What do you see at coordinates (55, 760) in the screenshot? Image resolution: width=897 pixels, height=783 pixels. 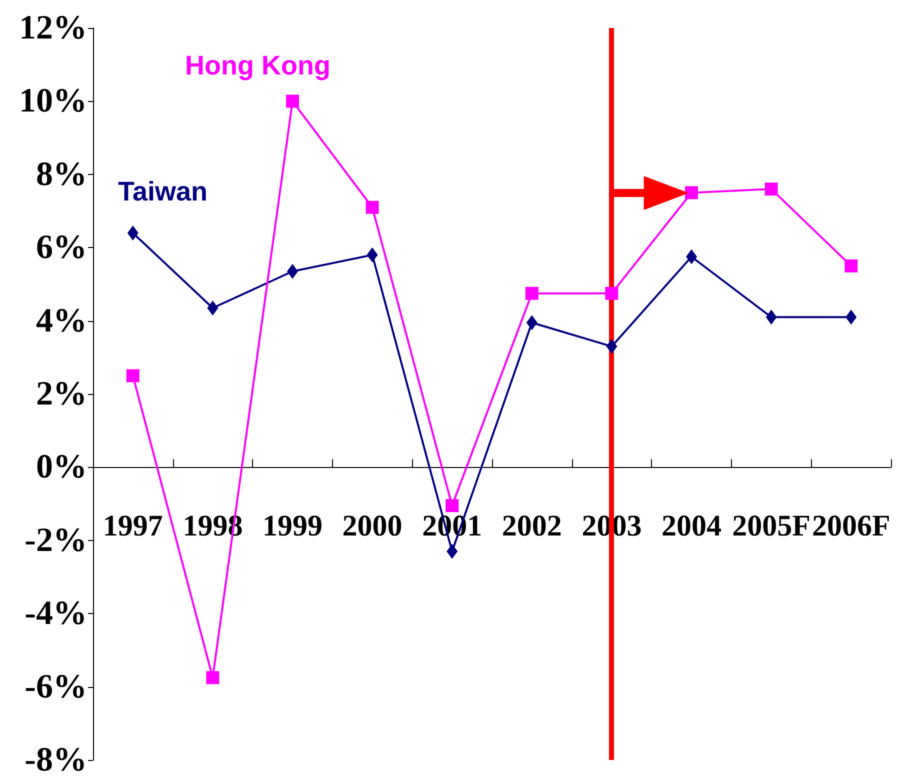 I see `y-tick-label: -8%` at bounding box center [55, 760].